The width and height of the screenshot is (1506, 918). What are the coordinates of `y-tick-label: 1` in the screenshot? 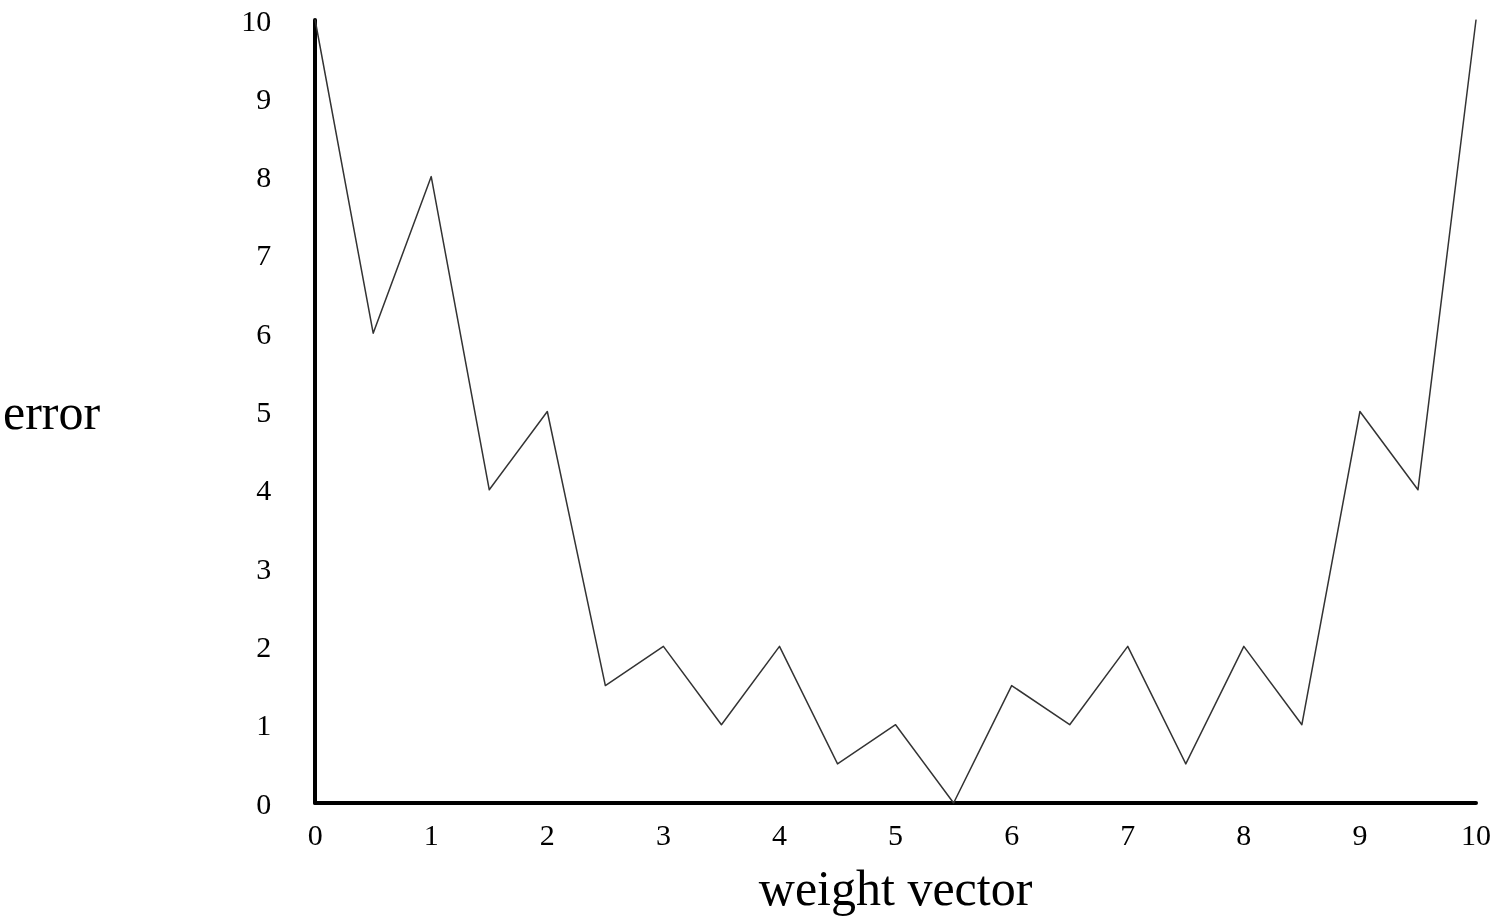 It's located at (264, 725).